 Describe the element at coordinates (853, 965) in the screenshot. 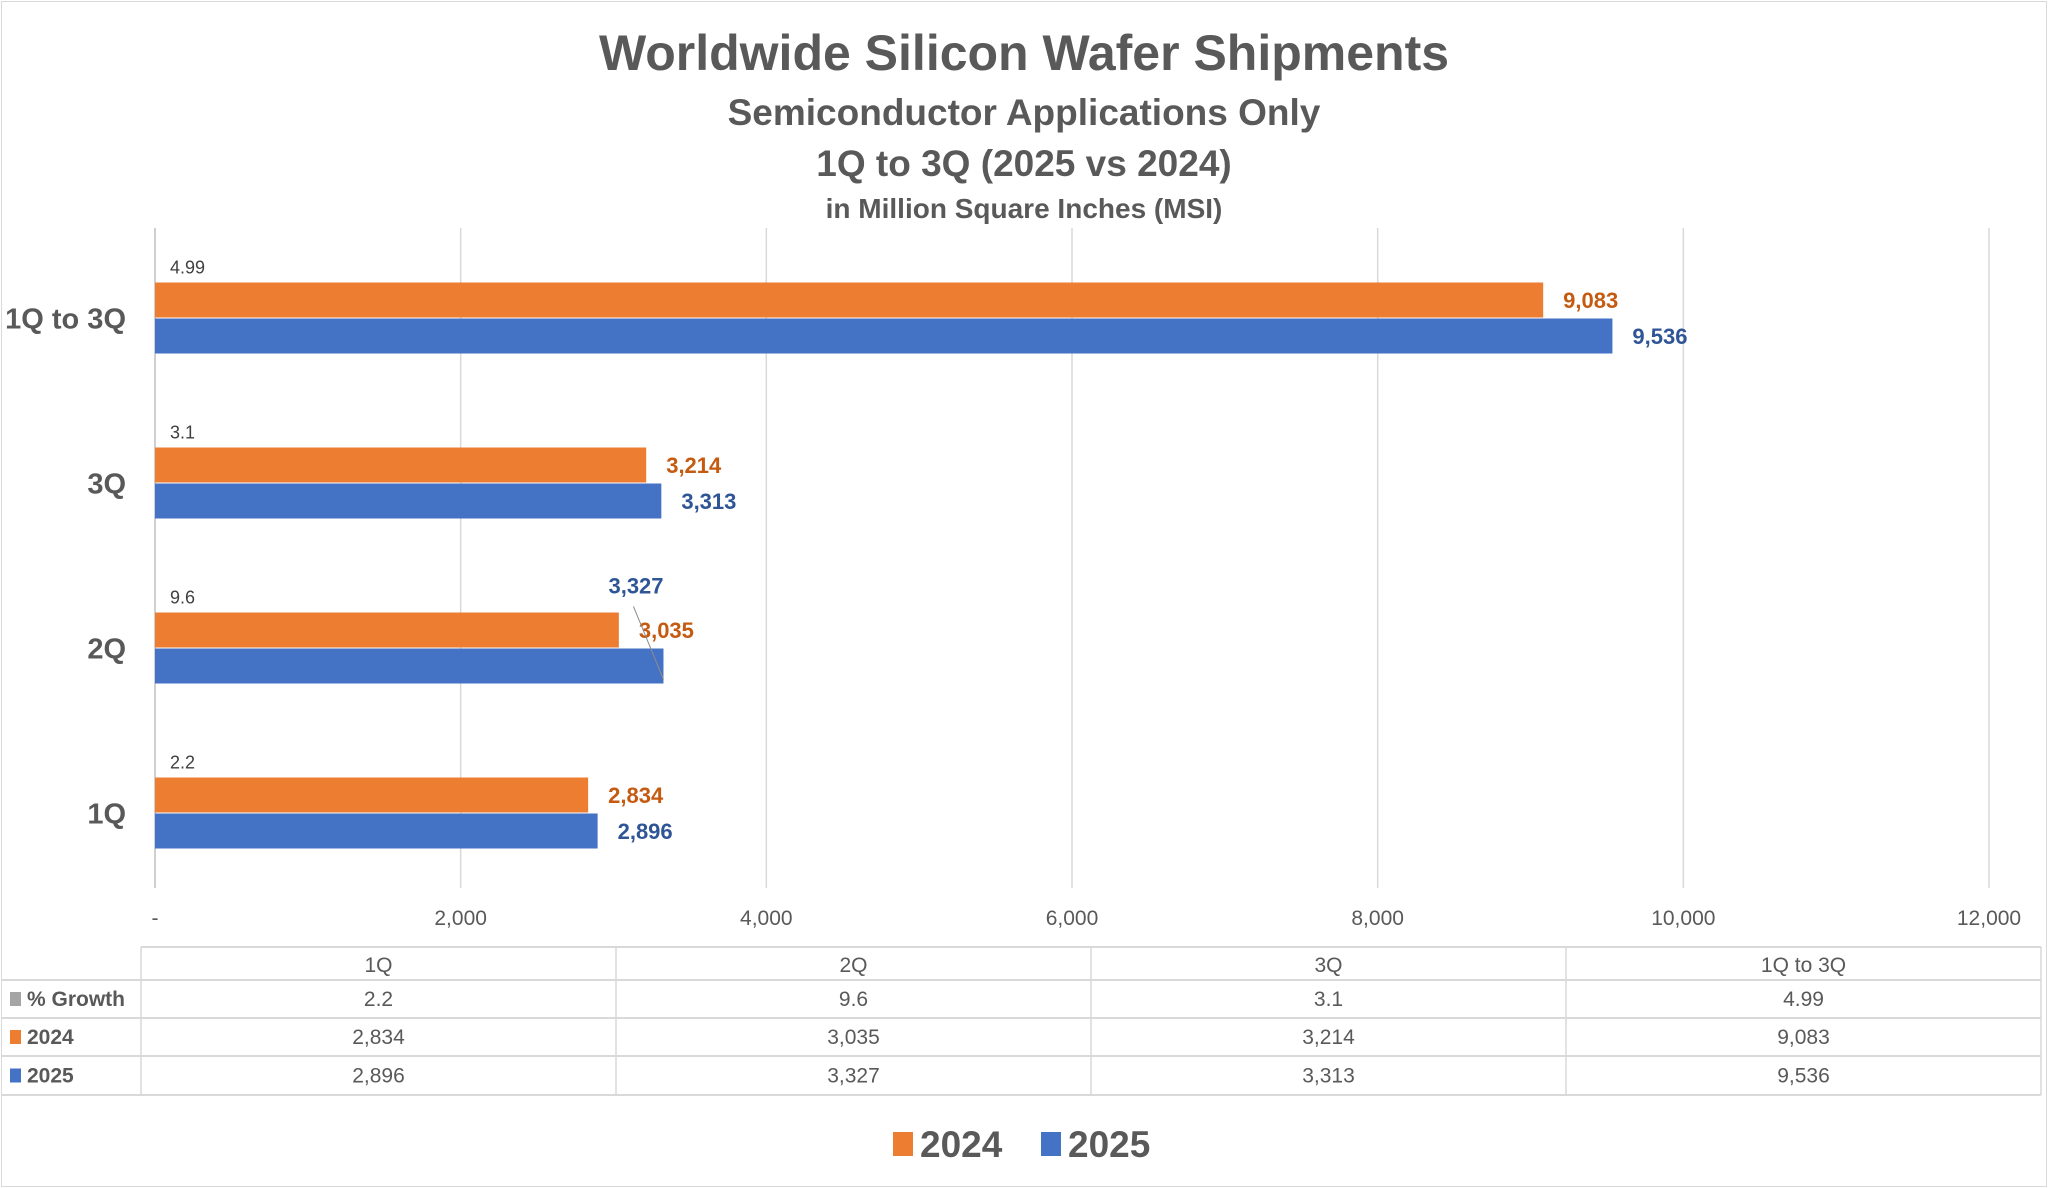

I see `table-header: 2Q` at that location.